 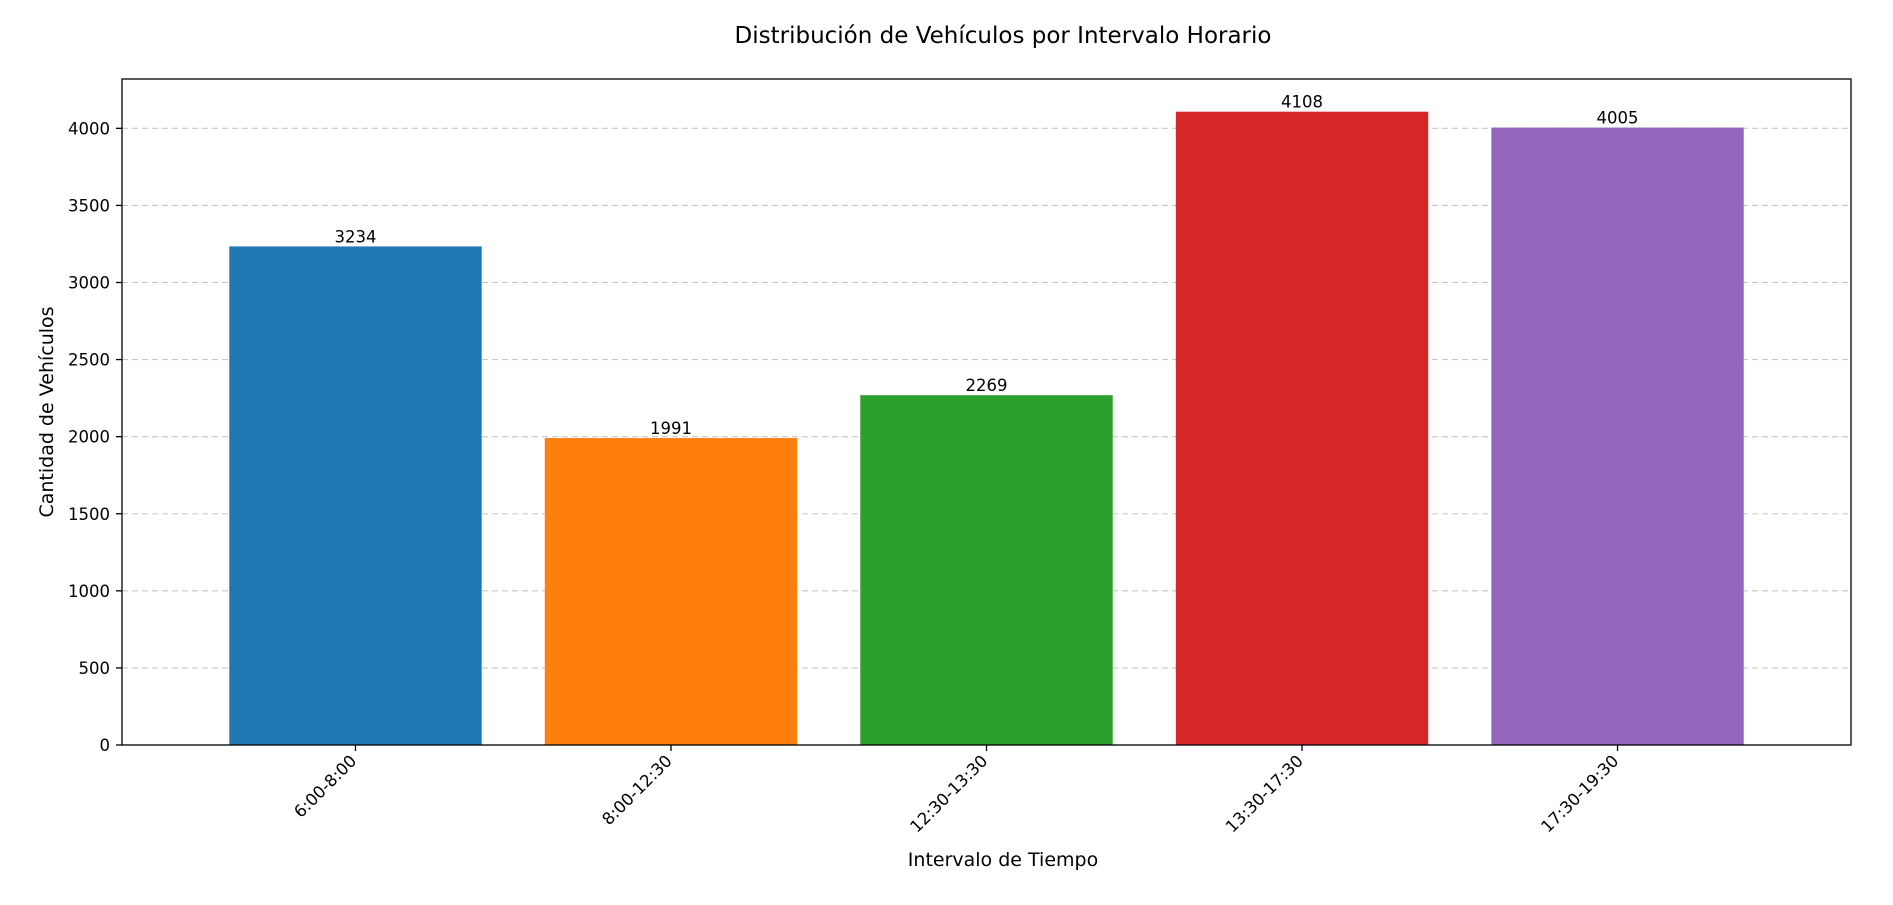 I want to click on y-tick-label: 1500, so click(x=89, y=514).